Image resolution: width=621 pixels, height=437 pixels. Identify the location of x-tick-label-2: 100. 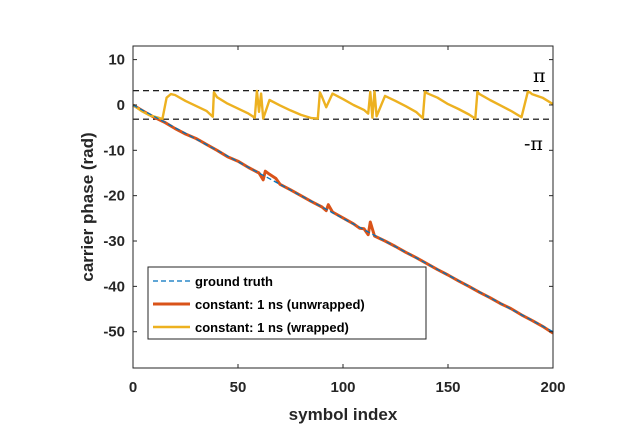
(342, 387).